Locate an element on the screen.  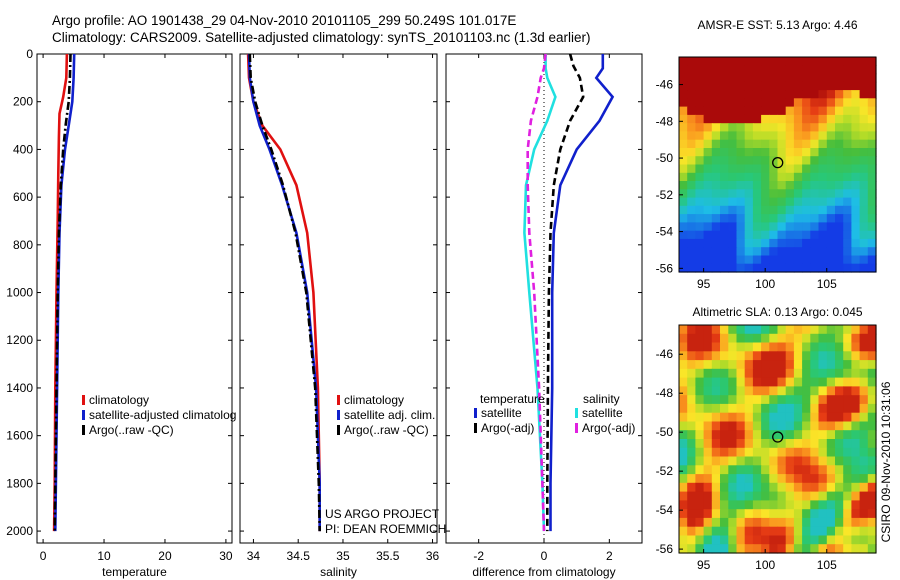
y-tick-label: 200 is located at coordinates (23, 102).